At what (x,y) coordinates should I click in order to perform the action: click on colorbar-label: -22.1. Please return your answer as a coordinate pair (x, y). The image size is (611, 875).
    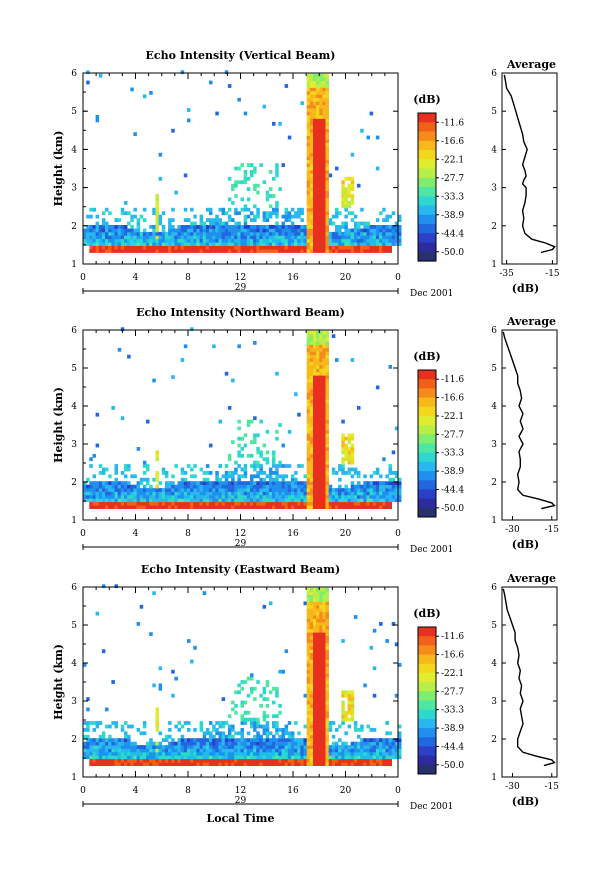
    Looking at the image, I should click on (452, 160).